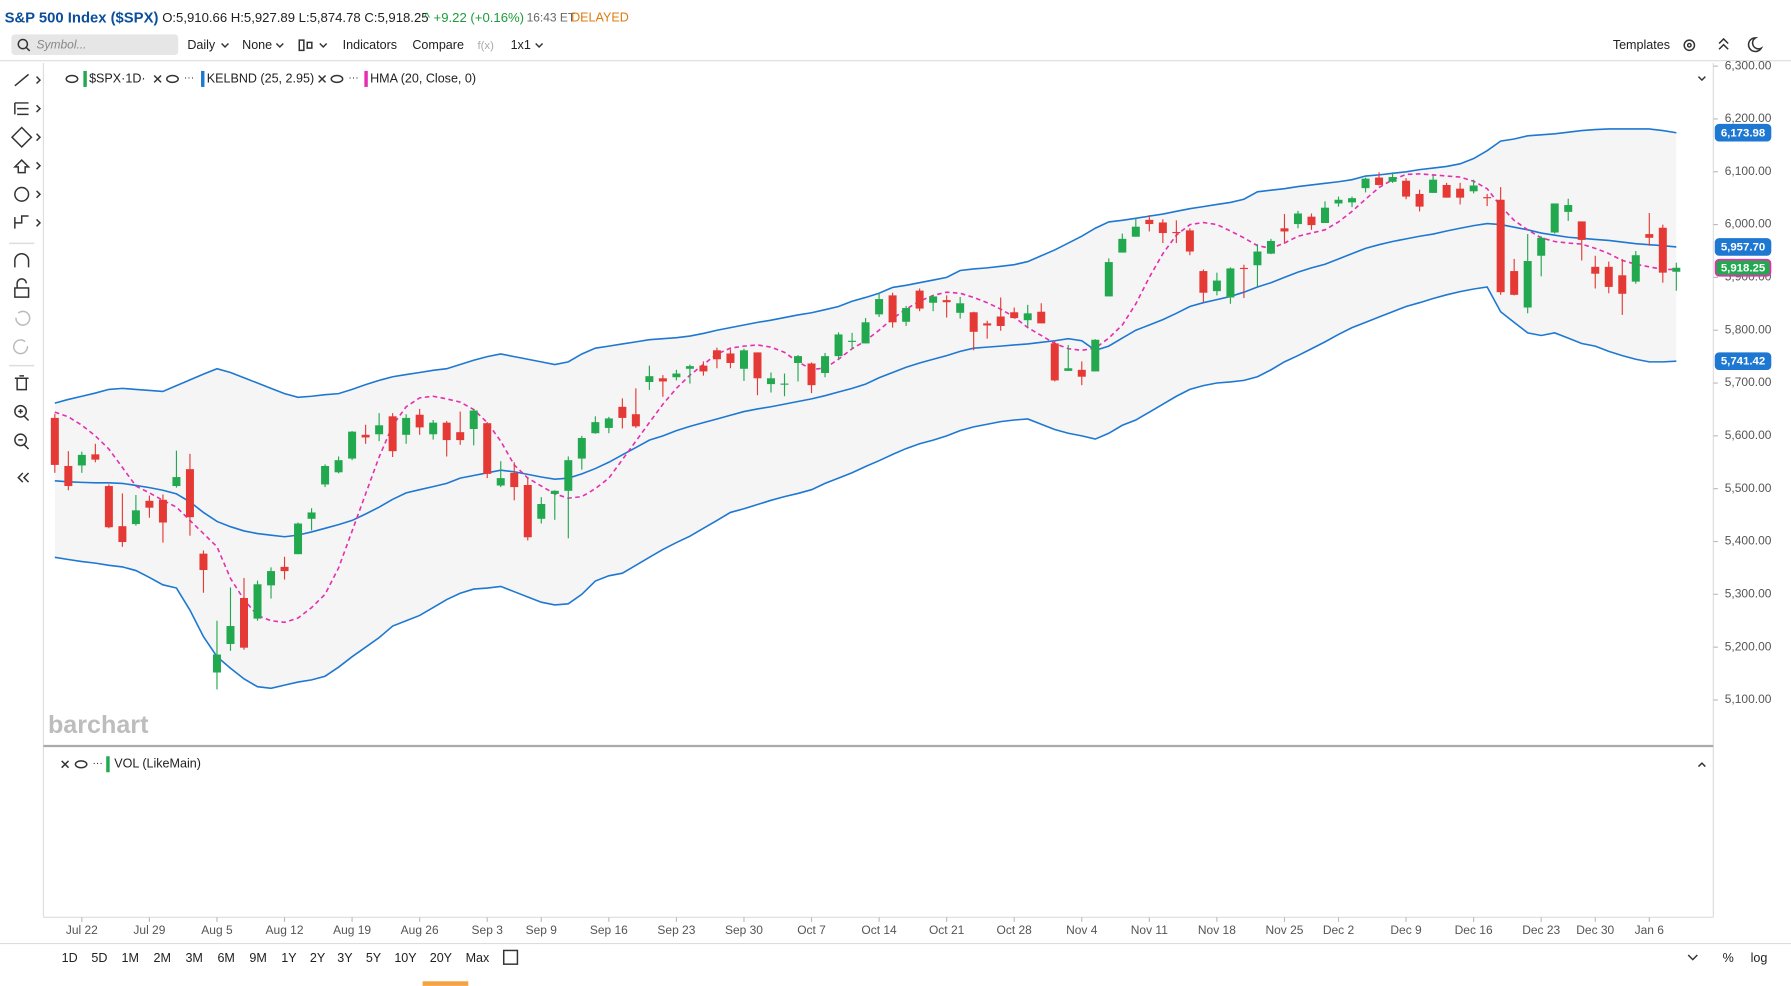  What do you see at coordinates (1748, 118) in the screenshot?
I see `y-tick-label: 6,200.00` at bounding box center [1748, 118].